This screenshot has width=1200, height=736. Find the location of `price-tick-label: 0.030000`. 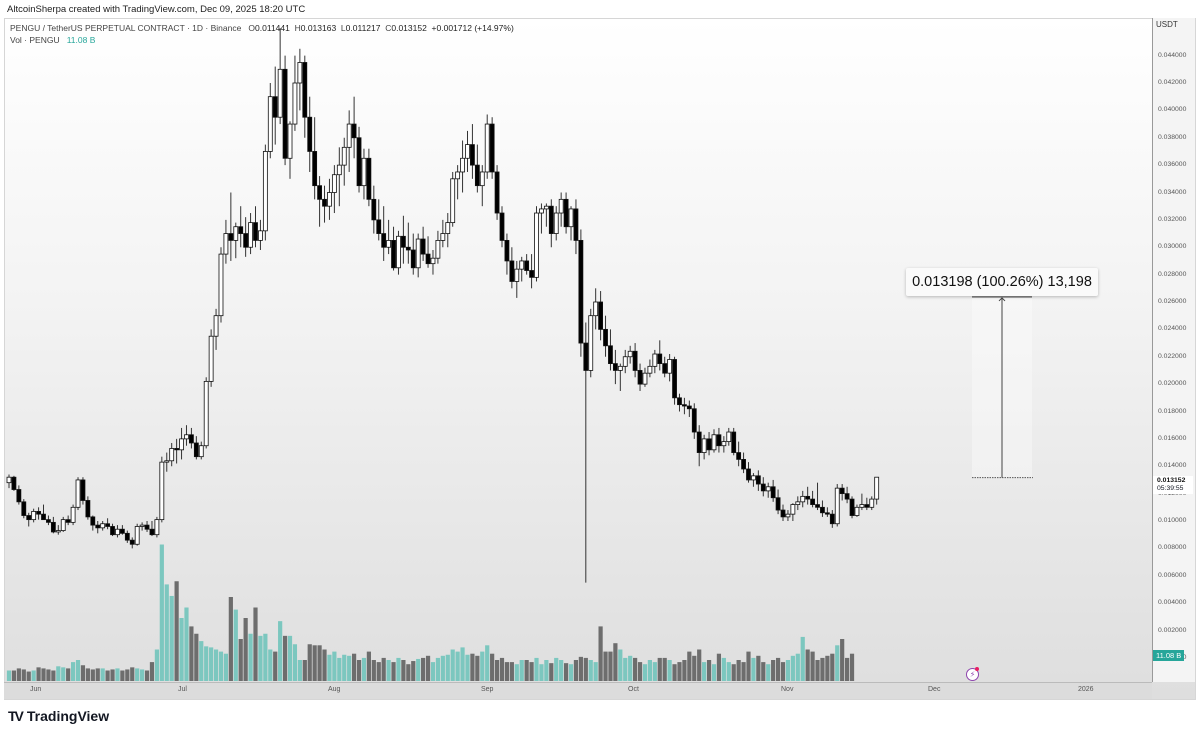

price-tick-label: 0.030000 is located at coordinates (1172, 247).